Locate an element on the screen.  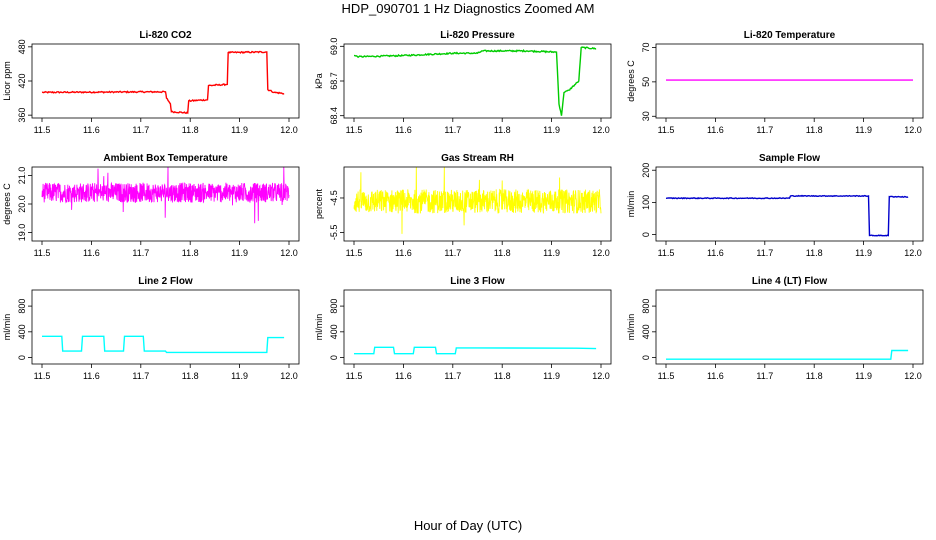
y-tick-label: 19.0 is located at coordinates (22, 233).